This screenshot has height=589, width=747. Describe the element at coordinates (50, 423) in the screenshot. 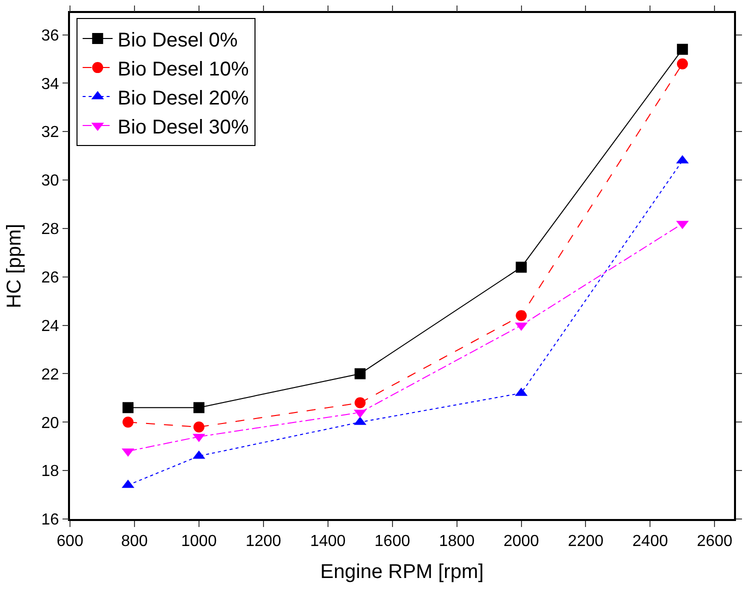

I see `y-tick-label: 20` at that location.